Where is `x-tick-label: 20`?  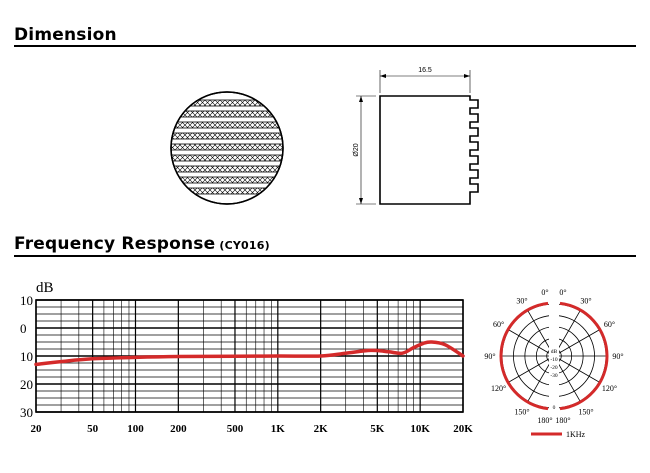
x-tick-label: 20 is located at coordinates (37, 429).